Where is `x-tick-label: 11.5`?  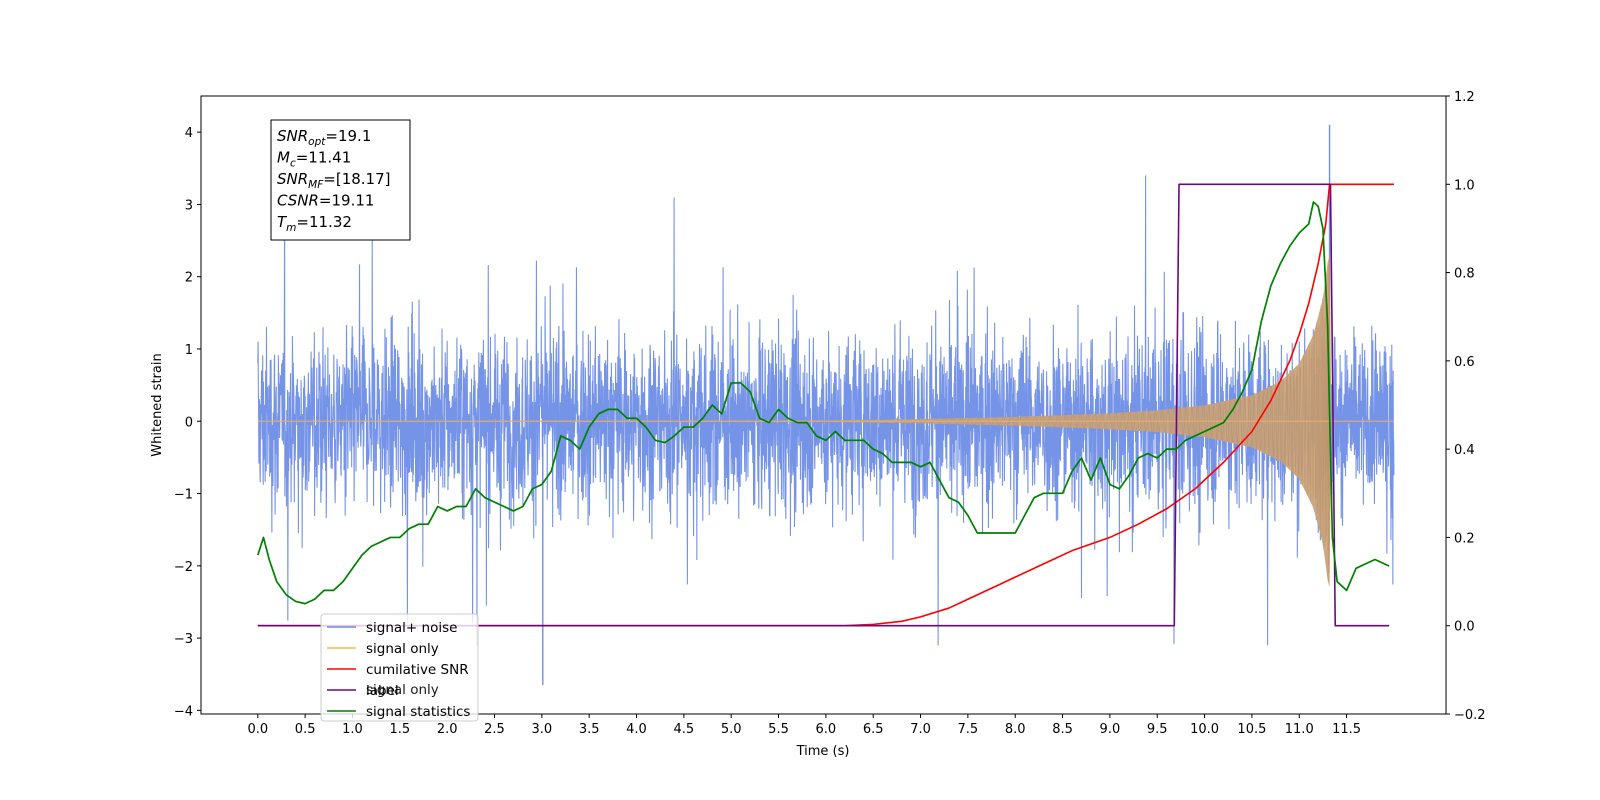
x-tick-label: 11.5 is located at coordinates (1346, 729).